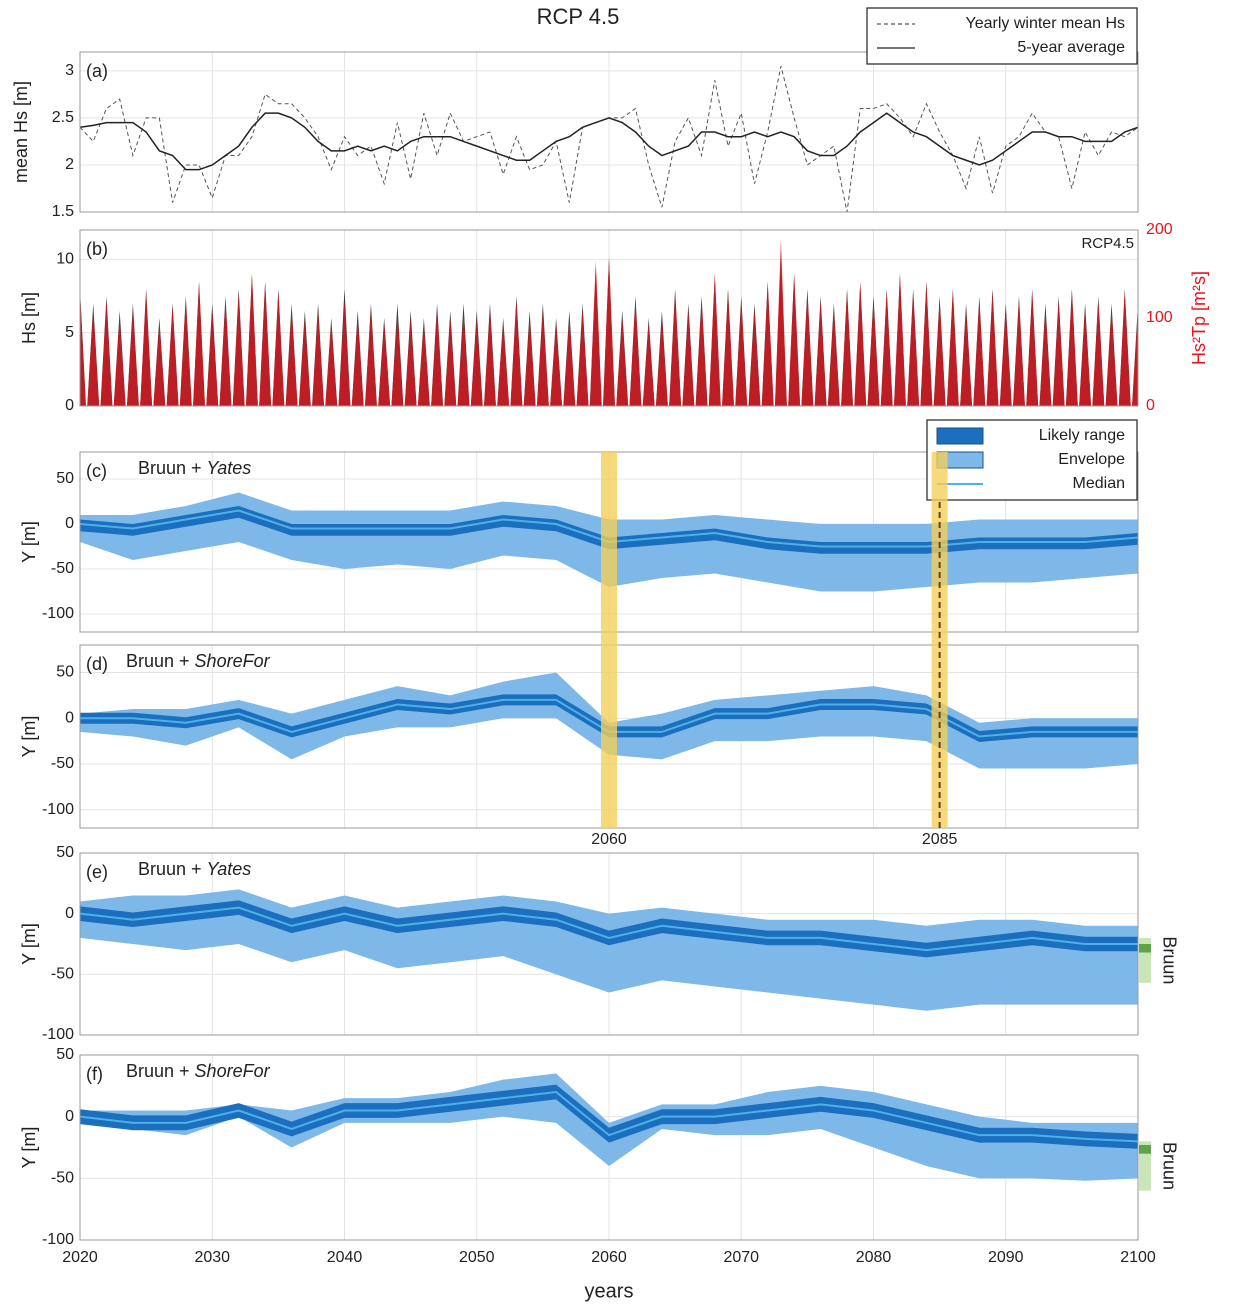 Image resolution: width=1233 pixels, height=1308 pixels. What do you see at coordinates (1071, 47) in the screenshot?
I see `legend-label: 5-year average` at bounding box center [1071, 47].